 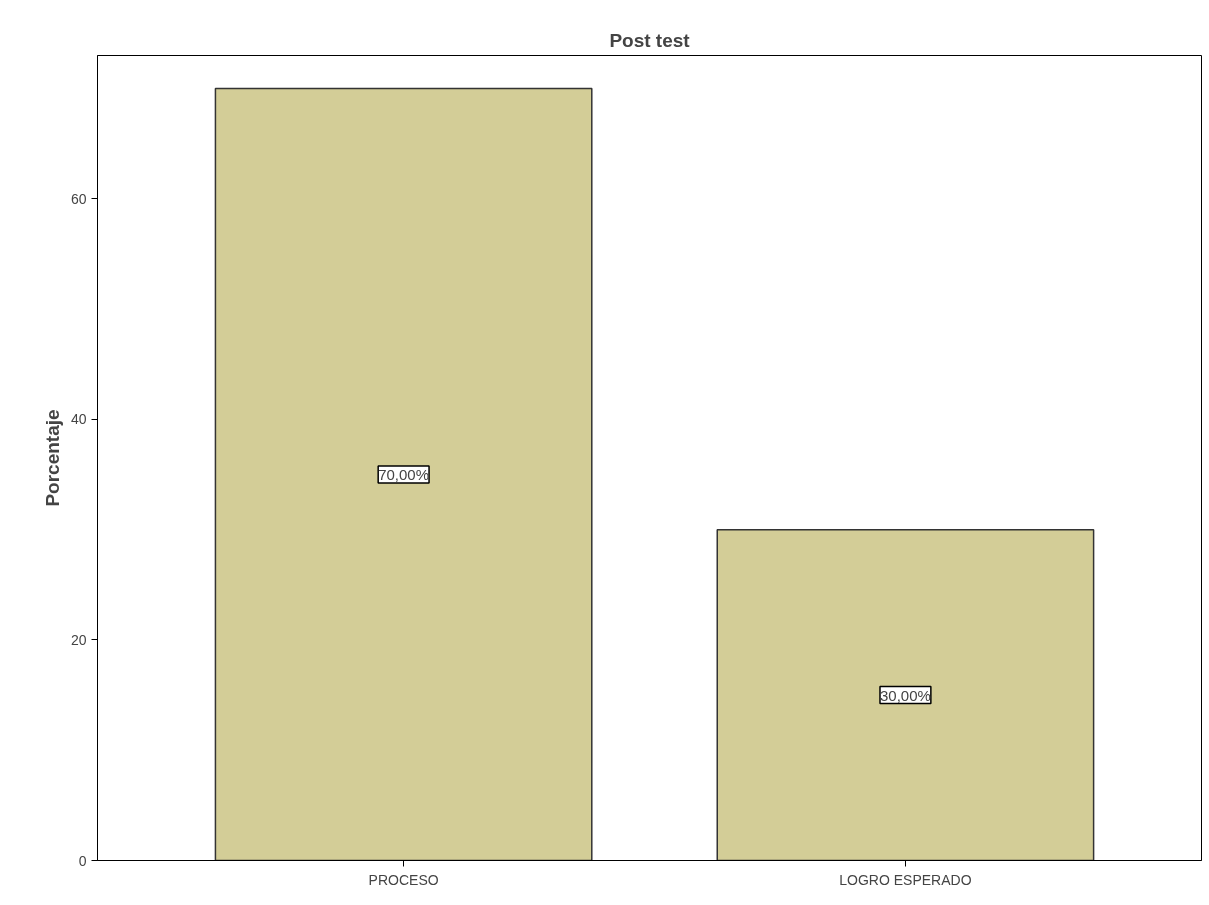 I want to click on y-tick-label: 0, so click(x=82, y=860).